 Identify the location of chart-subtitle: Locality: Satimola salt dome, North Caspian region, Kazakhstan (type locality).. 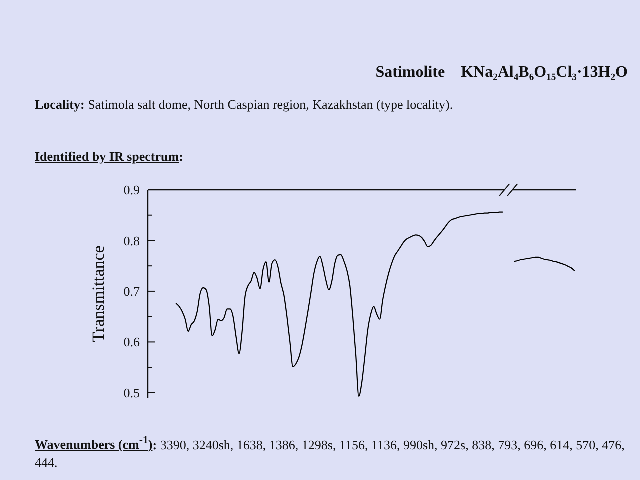
(244, 104).